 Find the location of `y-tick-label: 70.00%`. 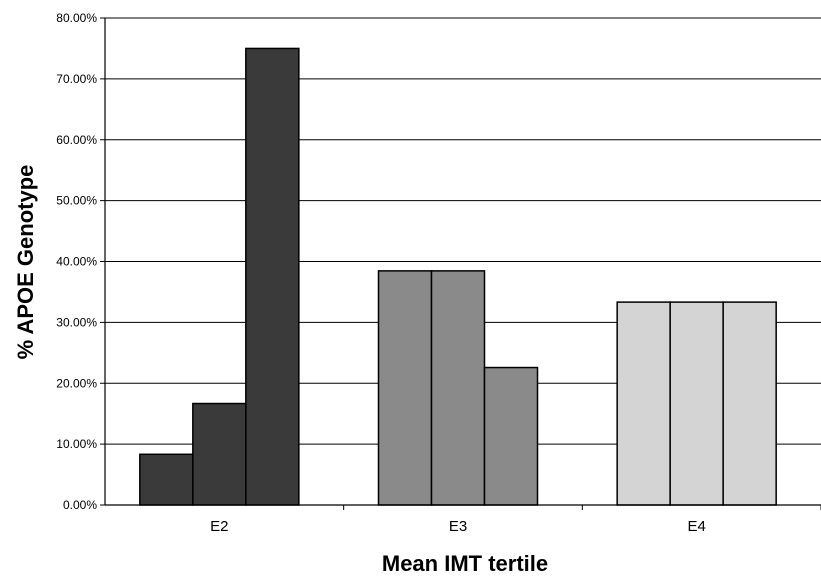

y-tick-label: 70.00% is located at coordinates (76, 79).